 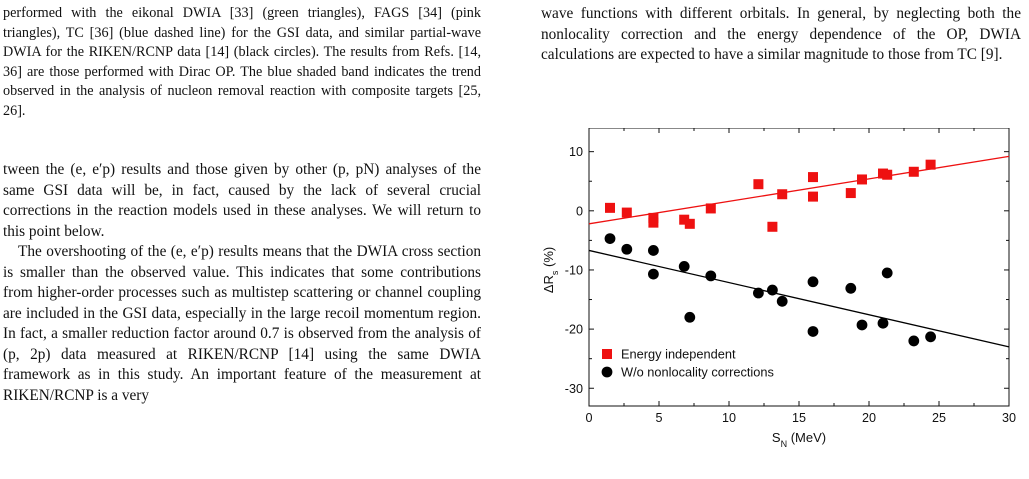 I want to click on x-tick-label: 5, so click(x=658, y=418).